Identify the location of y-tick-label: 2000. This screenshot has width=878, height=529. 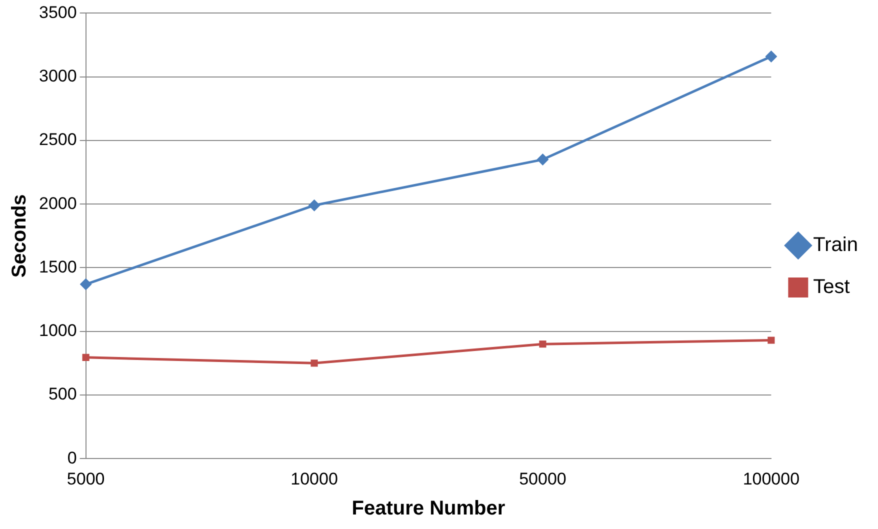
(57, 203).